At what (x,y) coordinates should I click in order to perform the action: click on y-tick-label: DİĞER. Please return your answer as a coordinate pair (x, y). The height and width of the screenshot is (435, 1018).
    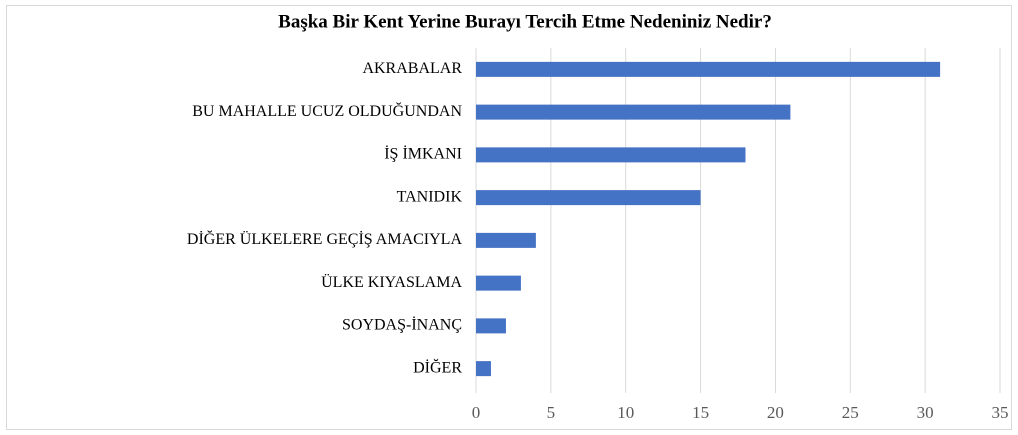
    Looking at the image, I should click on (437, 366).